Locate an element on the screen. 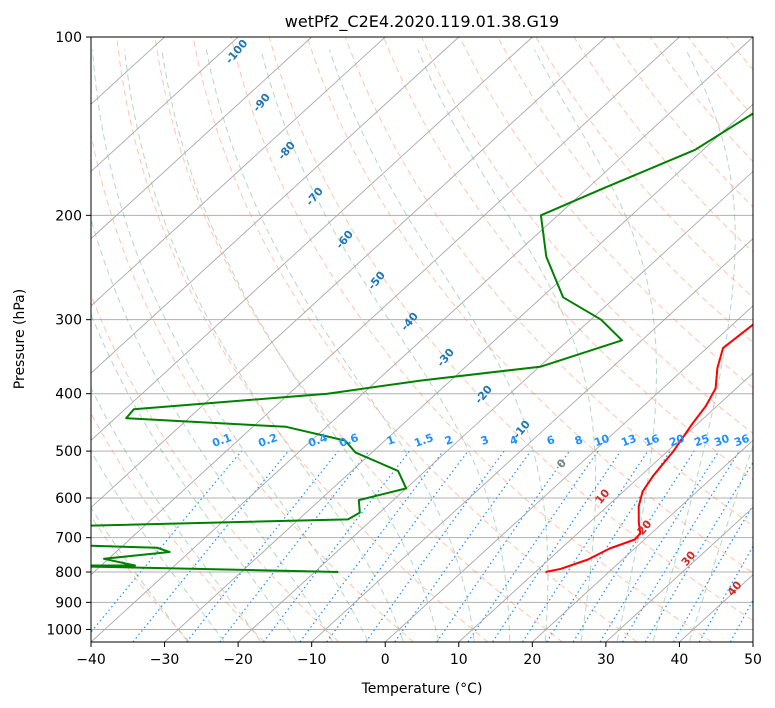 The height and width of the screenshot is (708, 775). temperature-line is located at coordinates (649, 448).